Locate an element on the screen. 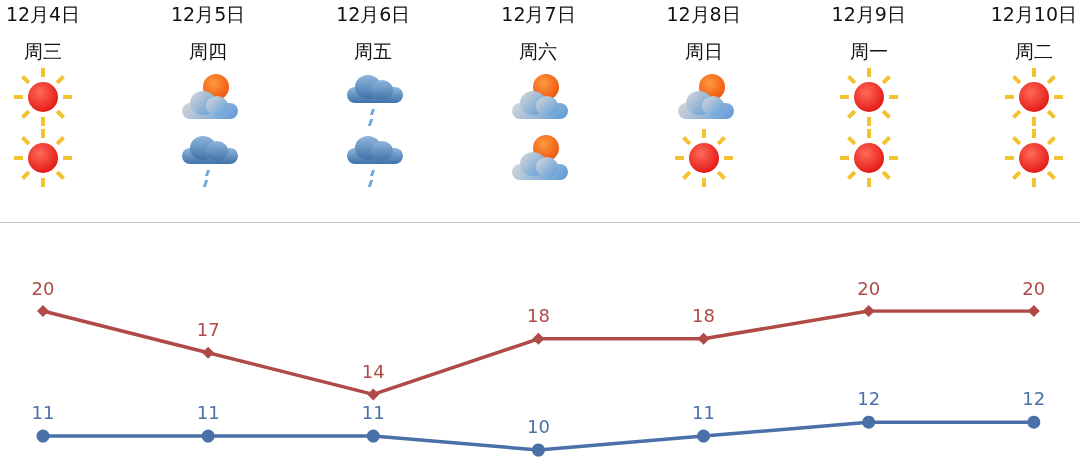  x-tick-label: 12月7日 is located at coordinates (538, 13).